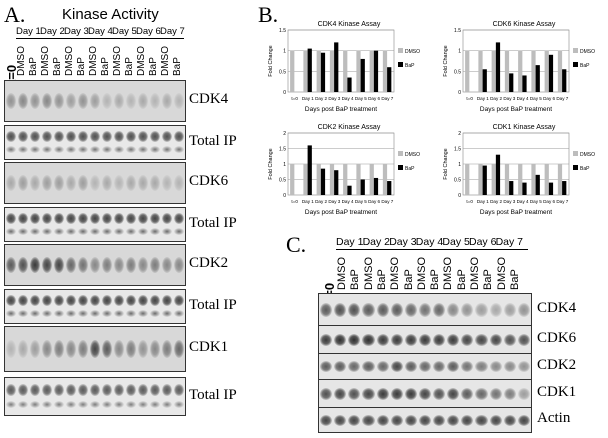 This screenshot has width=608, height=438. I want to click on panel-c-blot-label: CDK4, so click(557, 307).